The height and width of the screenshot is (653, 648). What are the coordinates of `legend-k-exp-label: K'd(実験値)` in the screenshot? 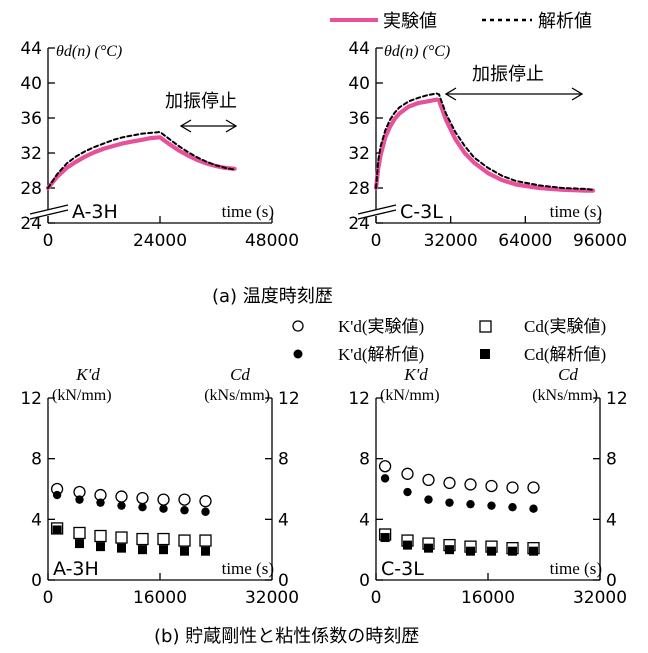 It's located at (381, 326).